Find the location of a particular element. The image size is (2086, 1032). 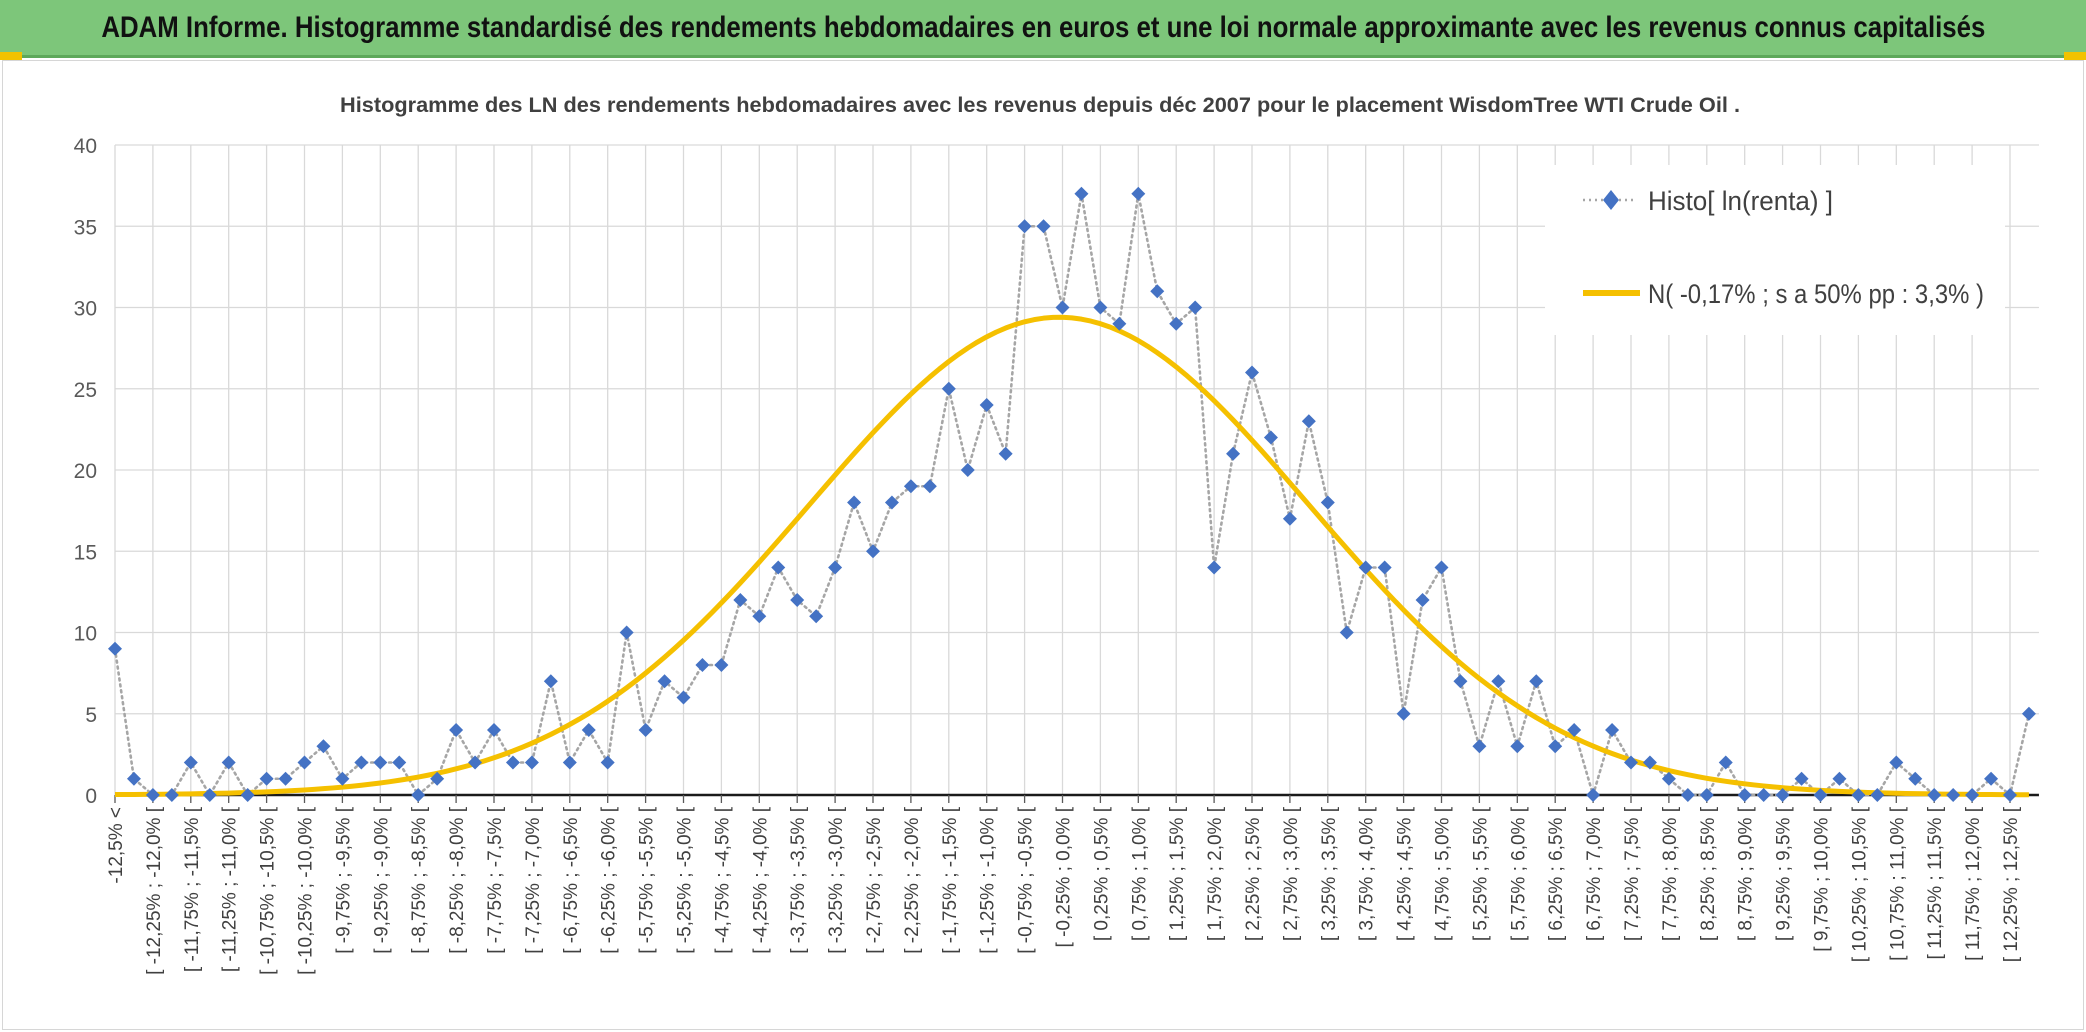

x-tick-label: [ 8,25% ; 8,5% [ is located at coordinates (1708, 873).